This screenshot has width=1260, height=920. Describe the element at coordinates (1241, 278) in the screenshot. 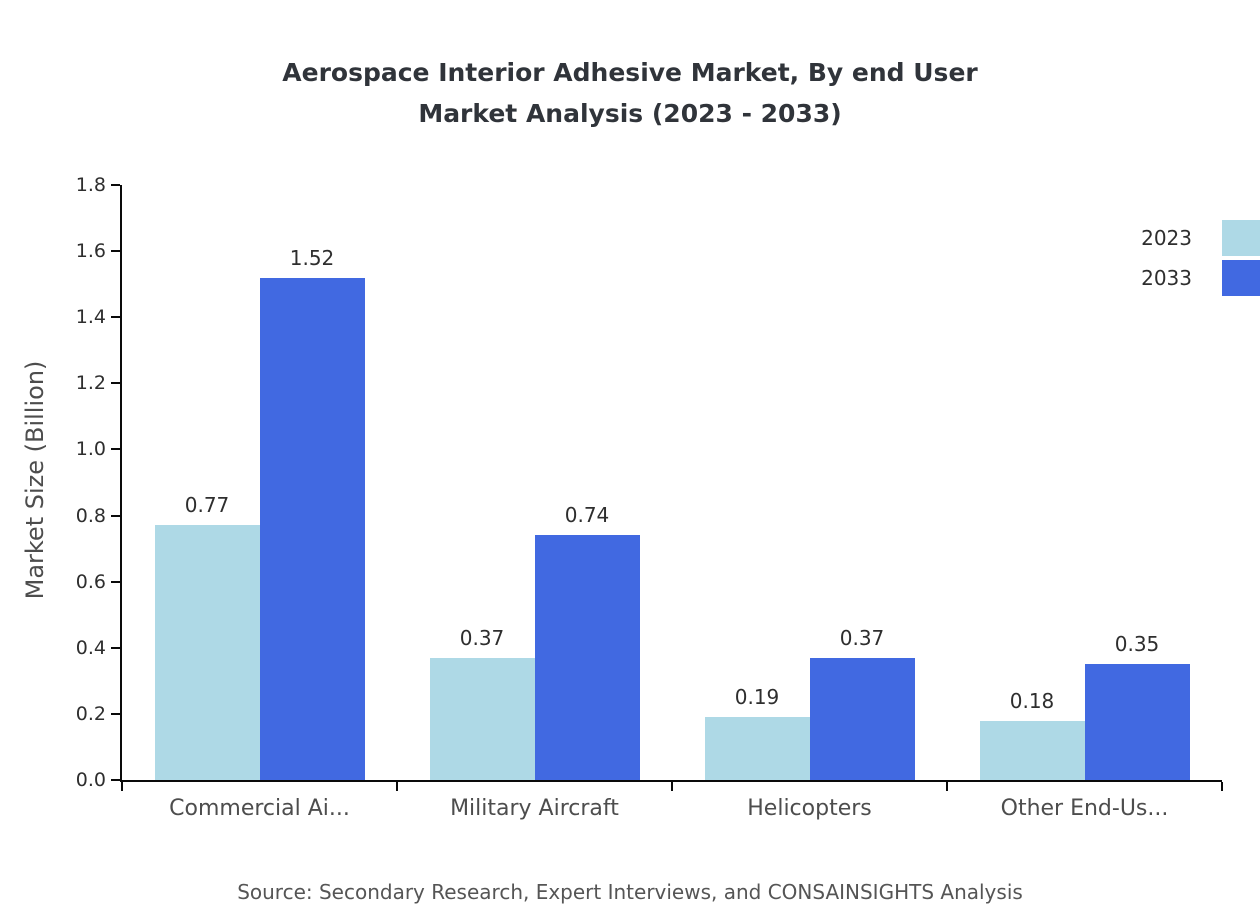

I see `legend-swatch-2033` at that location.